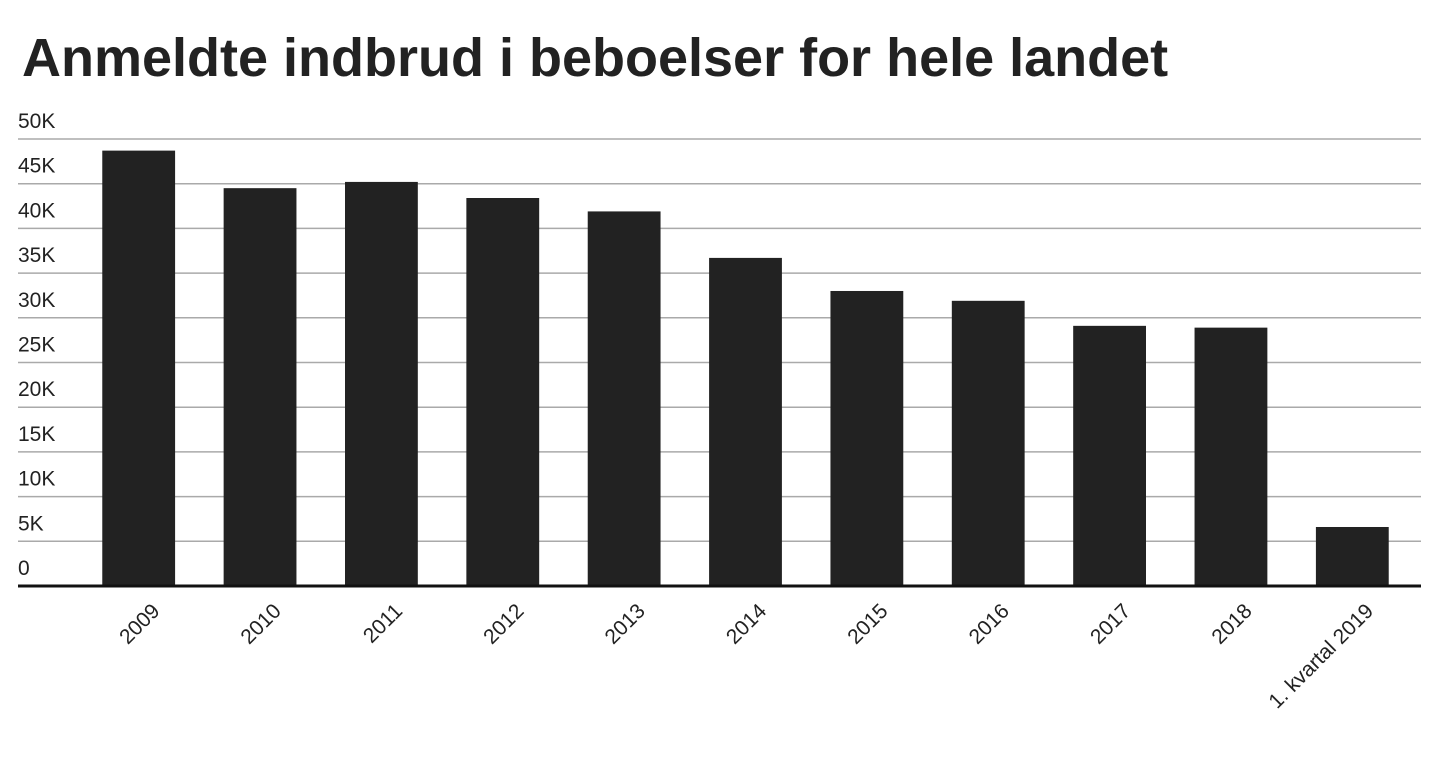 Image resolution: width=1440 pixels, height=769 pixels. I want to click on x-tick-label: 2016, so click(989, 623).